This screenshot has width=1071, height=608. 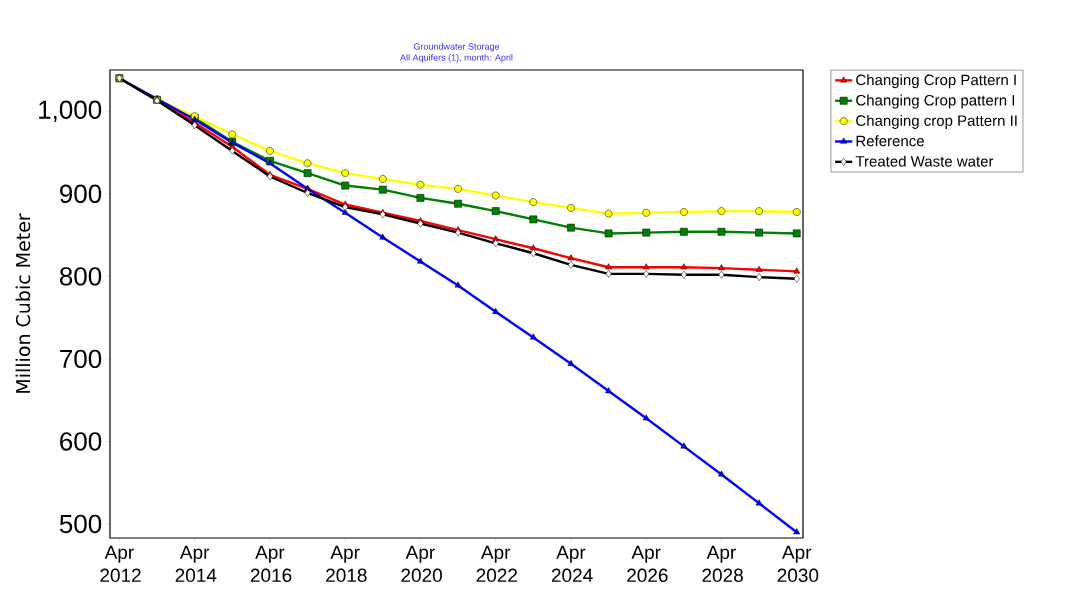 I want to click on chart-subtitle: All Aquifers (1), month: April, so click(x=456, y=58).